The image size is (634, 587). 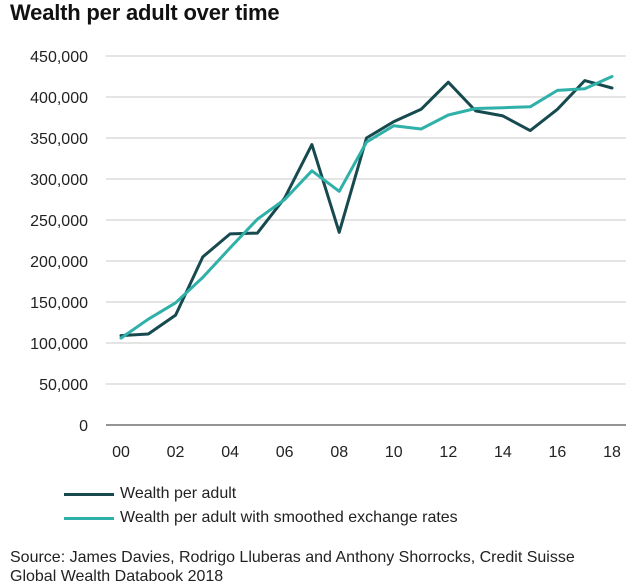 What do you see at coordinates (448, 452) in the screenshot?
I see `x-tick-label: 12` at bounding box center [448, 452].